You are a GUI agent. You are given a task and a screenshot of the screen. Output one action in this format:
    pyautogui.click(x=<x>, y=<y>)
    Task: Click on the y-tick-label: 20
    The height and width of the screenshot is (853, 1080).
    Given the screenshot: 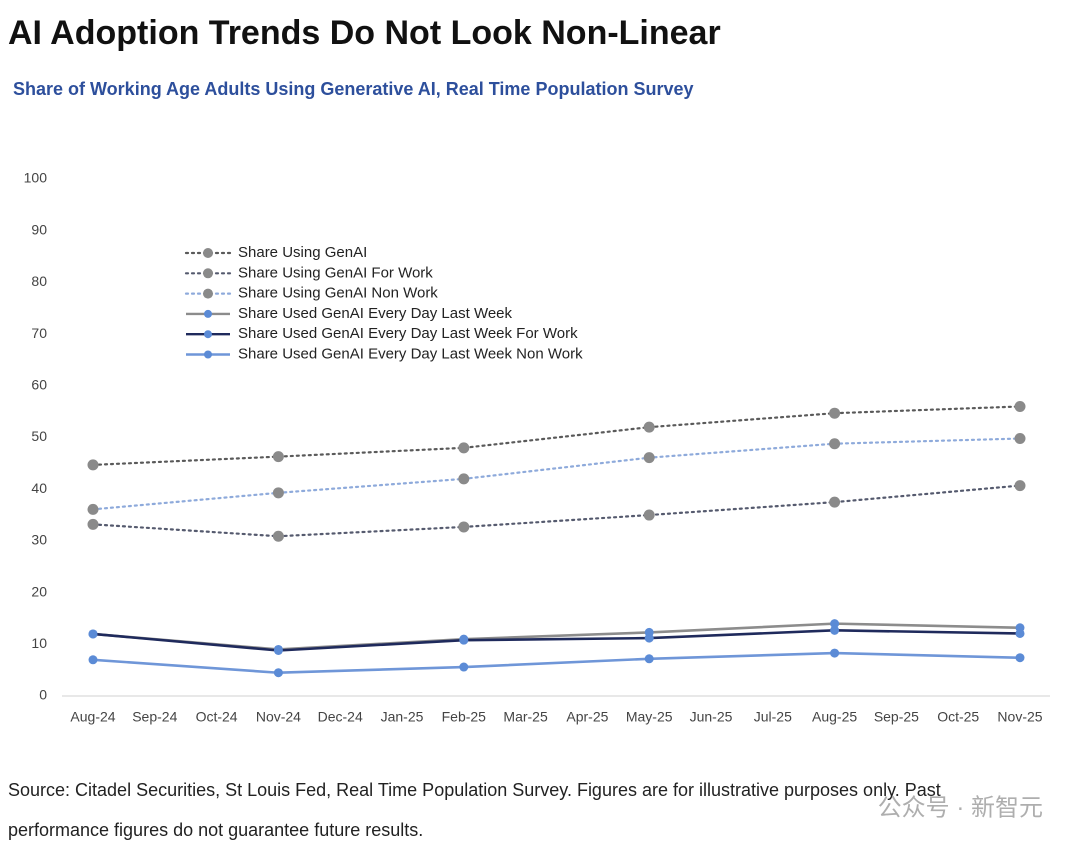 What is the action you would take?
    pyautogui.click(x=39, y=591)
    